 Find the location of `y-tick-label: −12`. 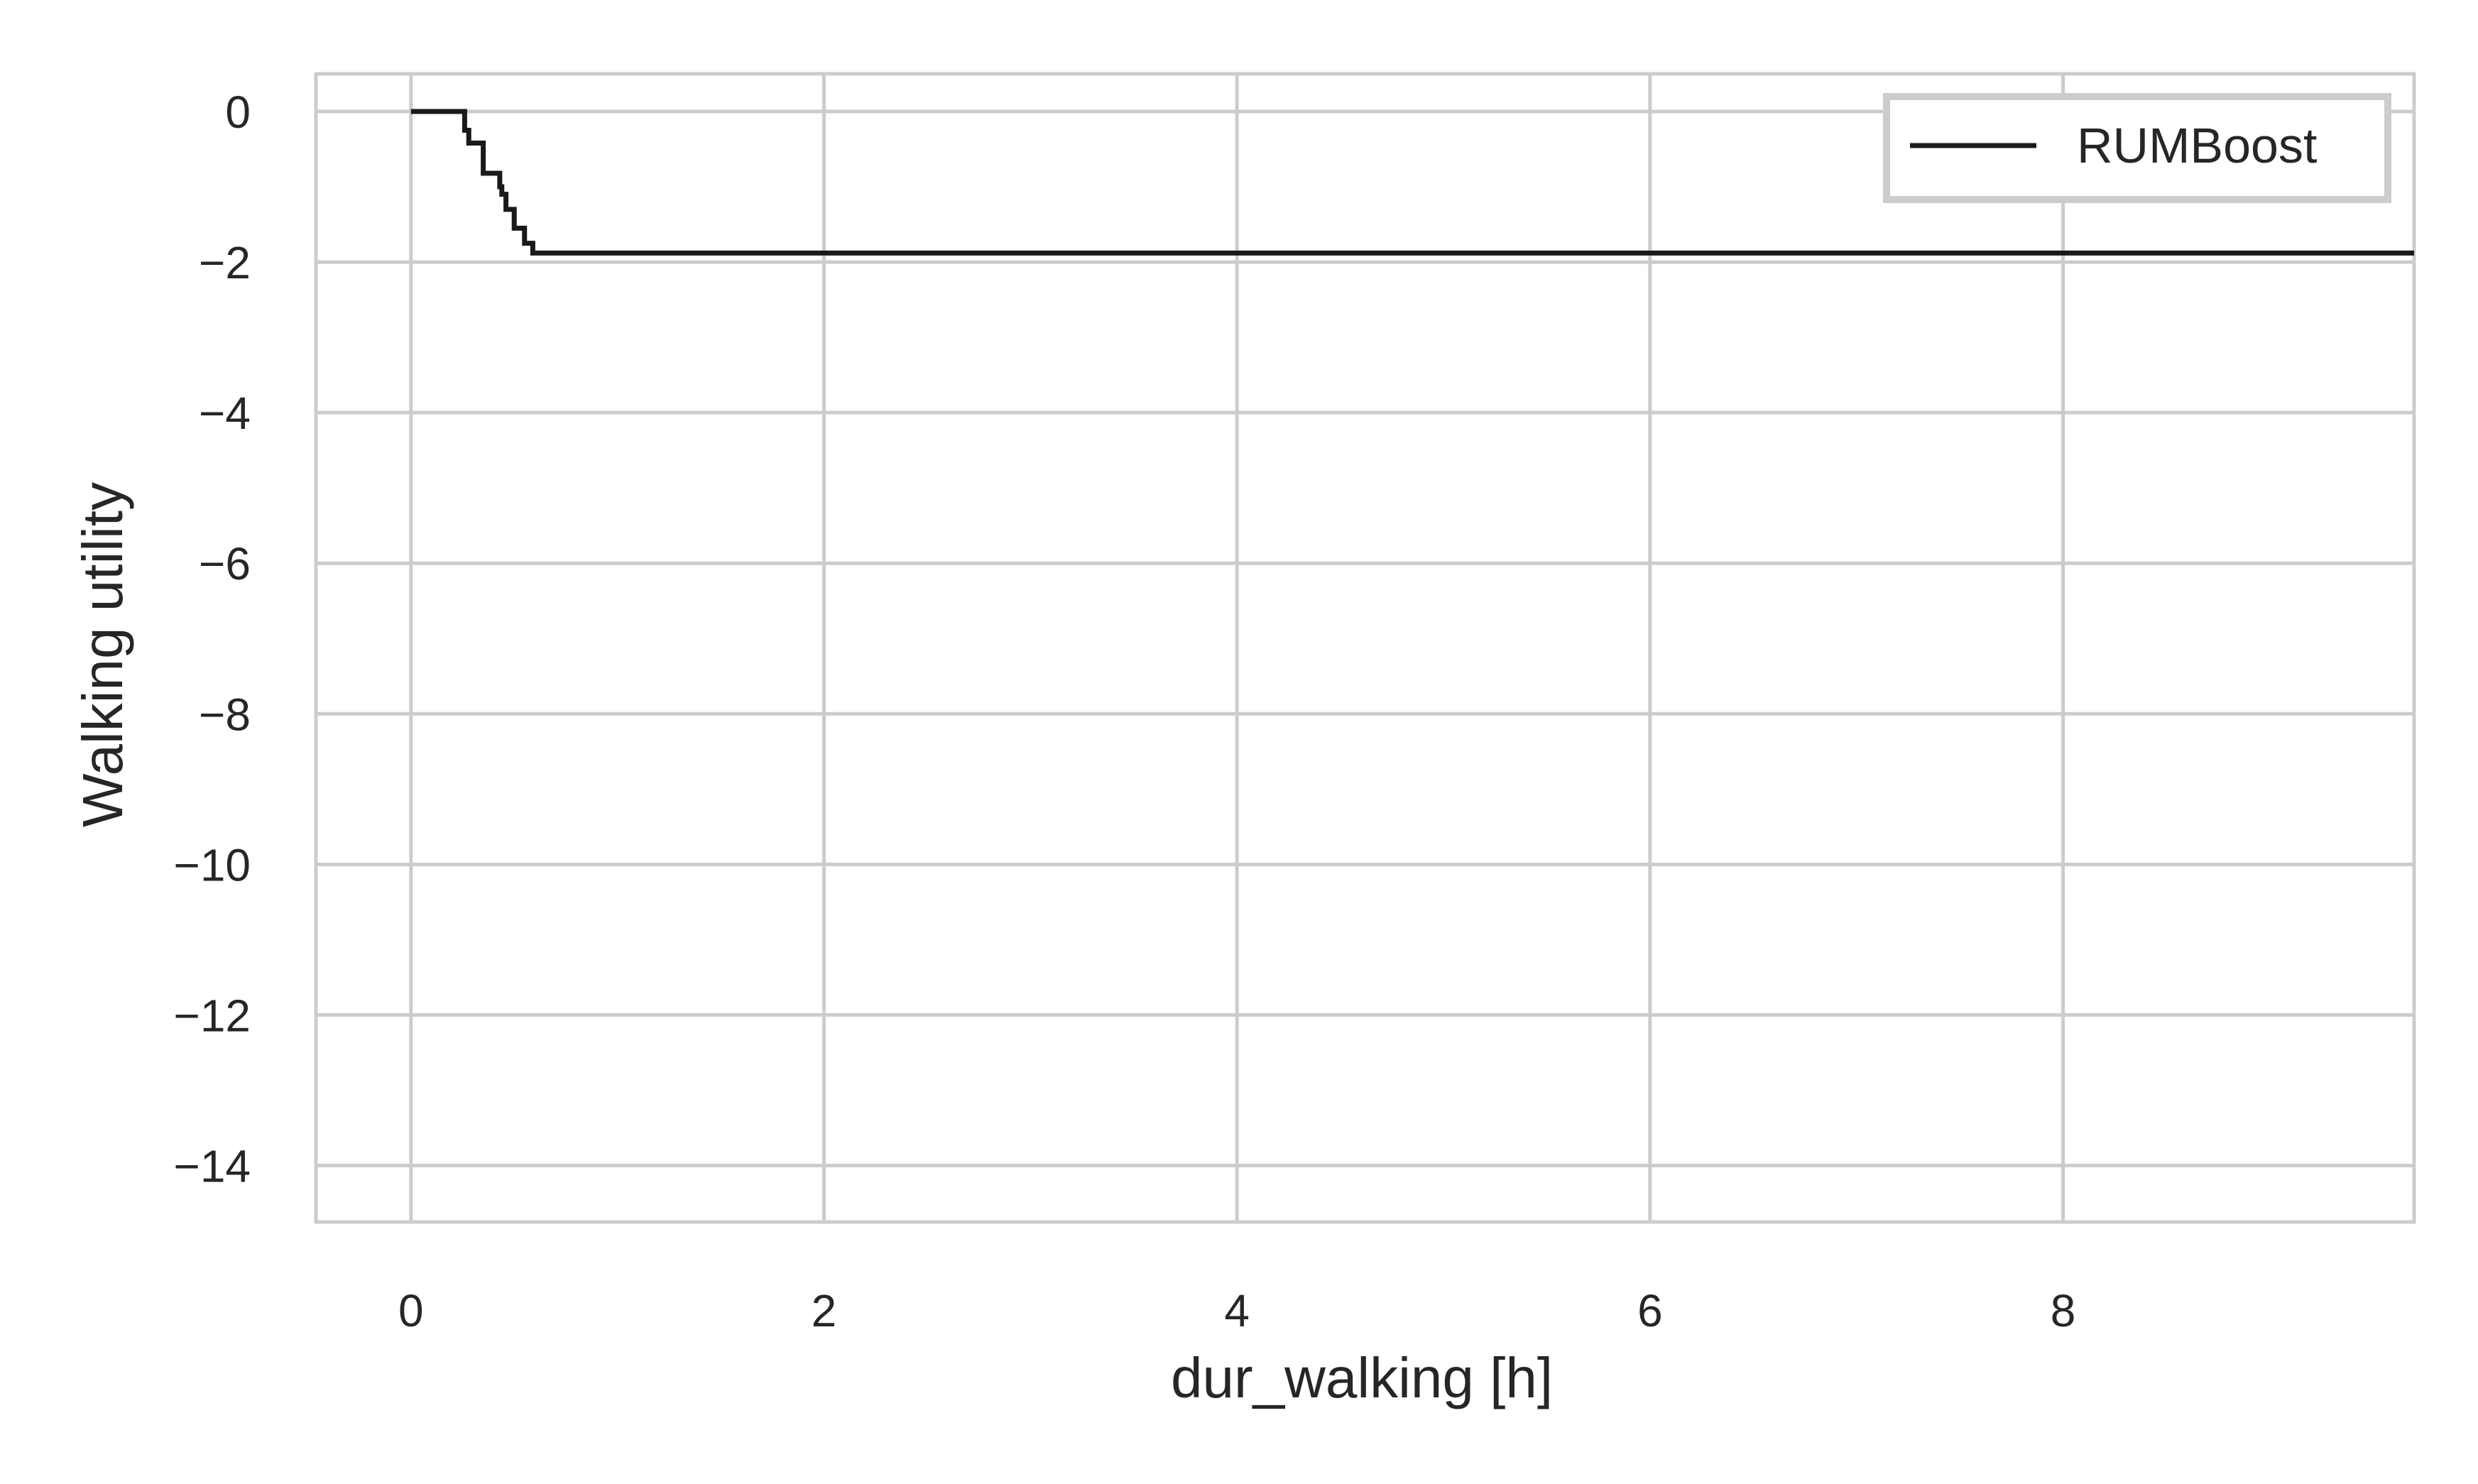

y-tick-label: −12 is located at coordinates (212, 1015).